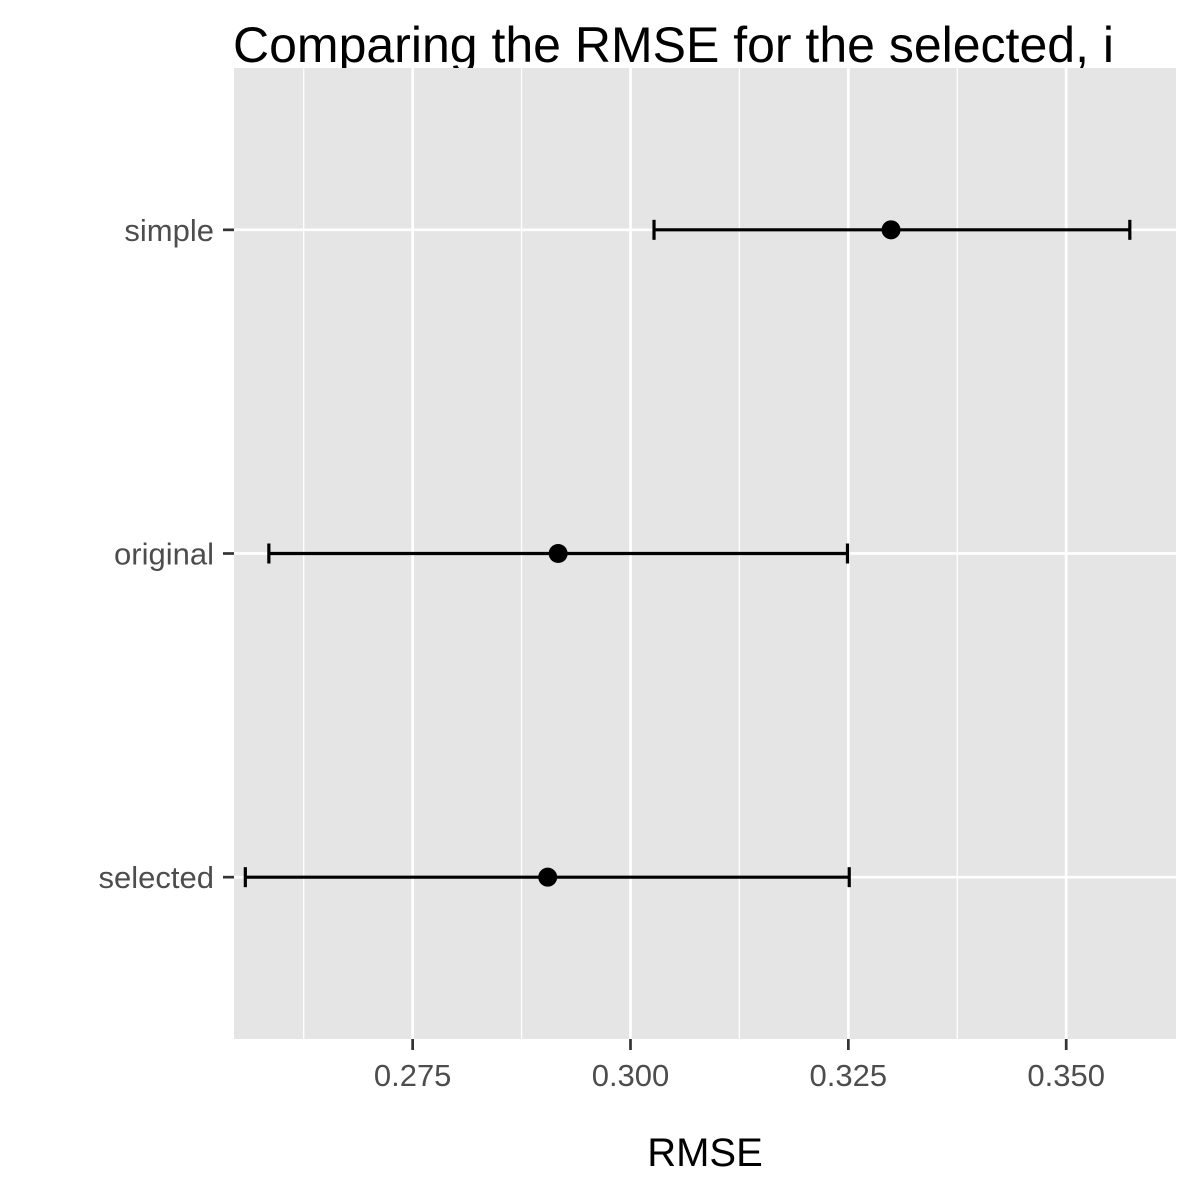 The width and height of the screenshot is (1200, 1199). I want to click on point-estimate-simple, so click(891, 230).